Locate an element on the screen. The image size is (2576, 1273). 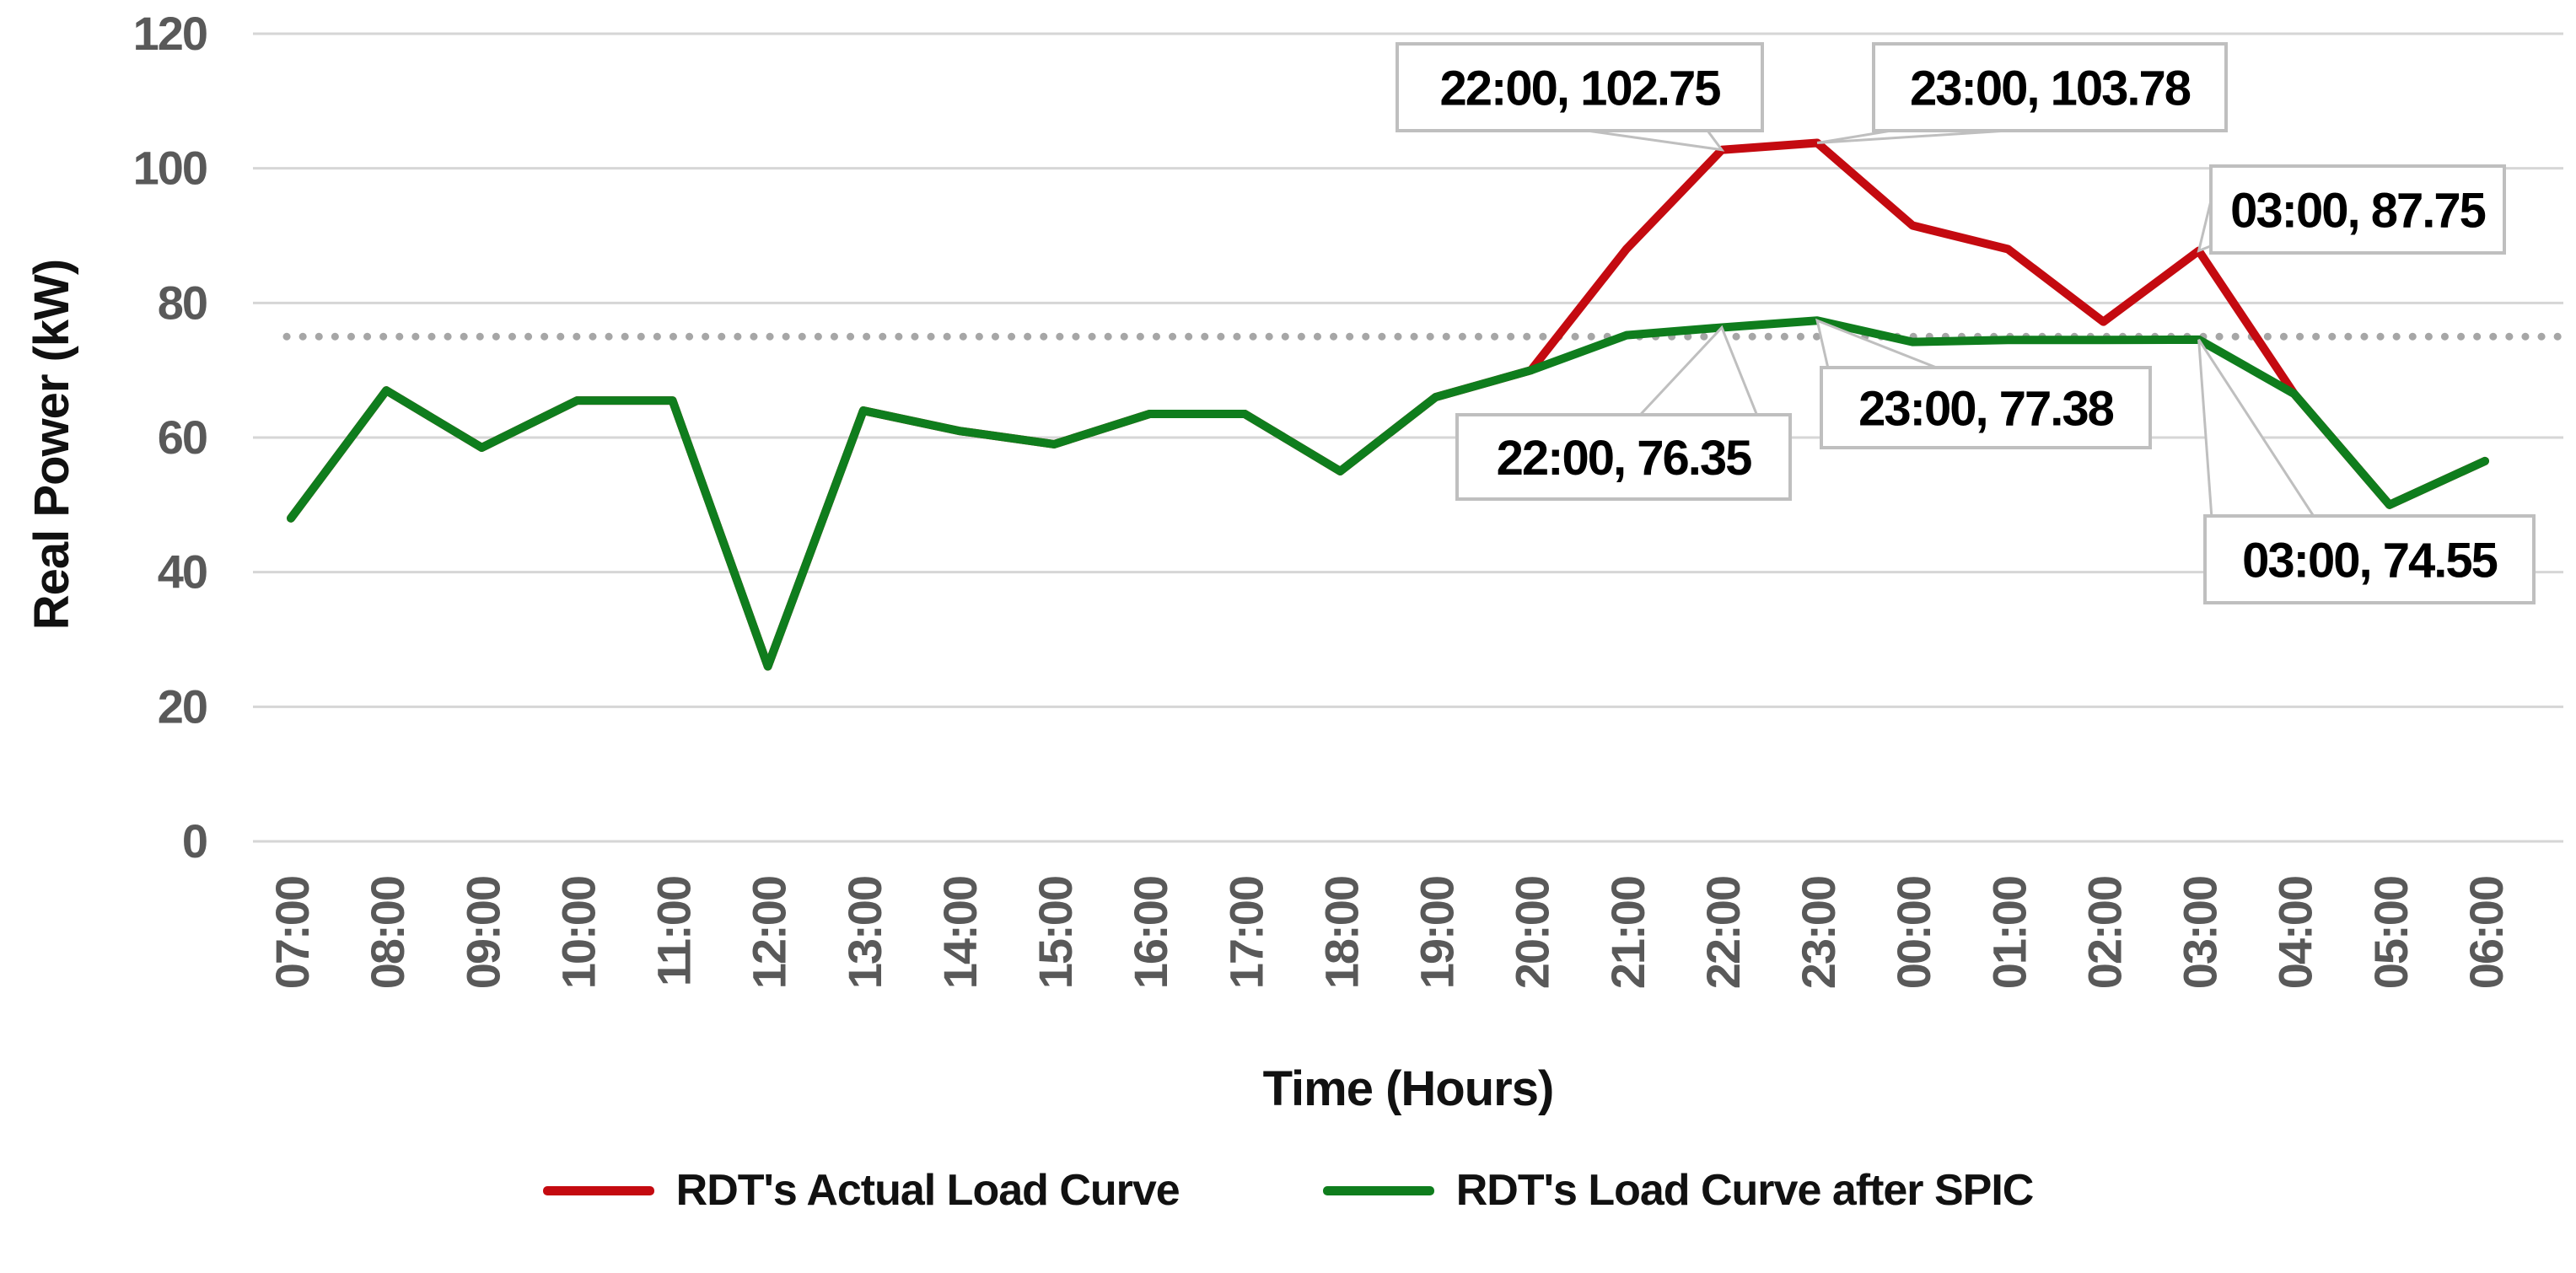
callout: 23:00, 103.78 is located at coordinates (2022, 93).